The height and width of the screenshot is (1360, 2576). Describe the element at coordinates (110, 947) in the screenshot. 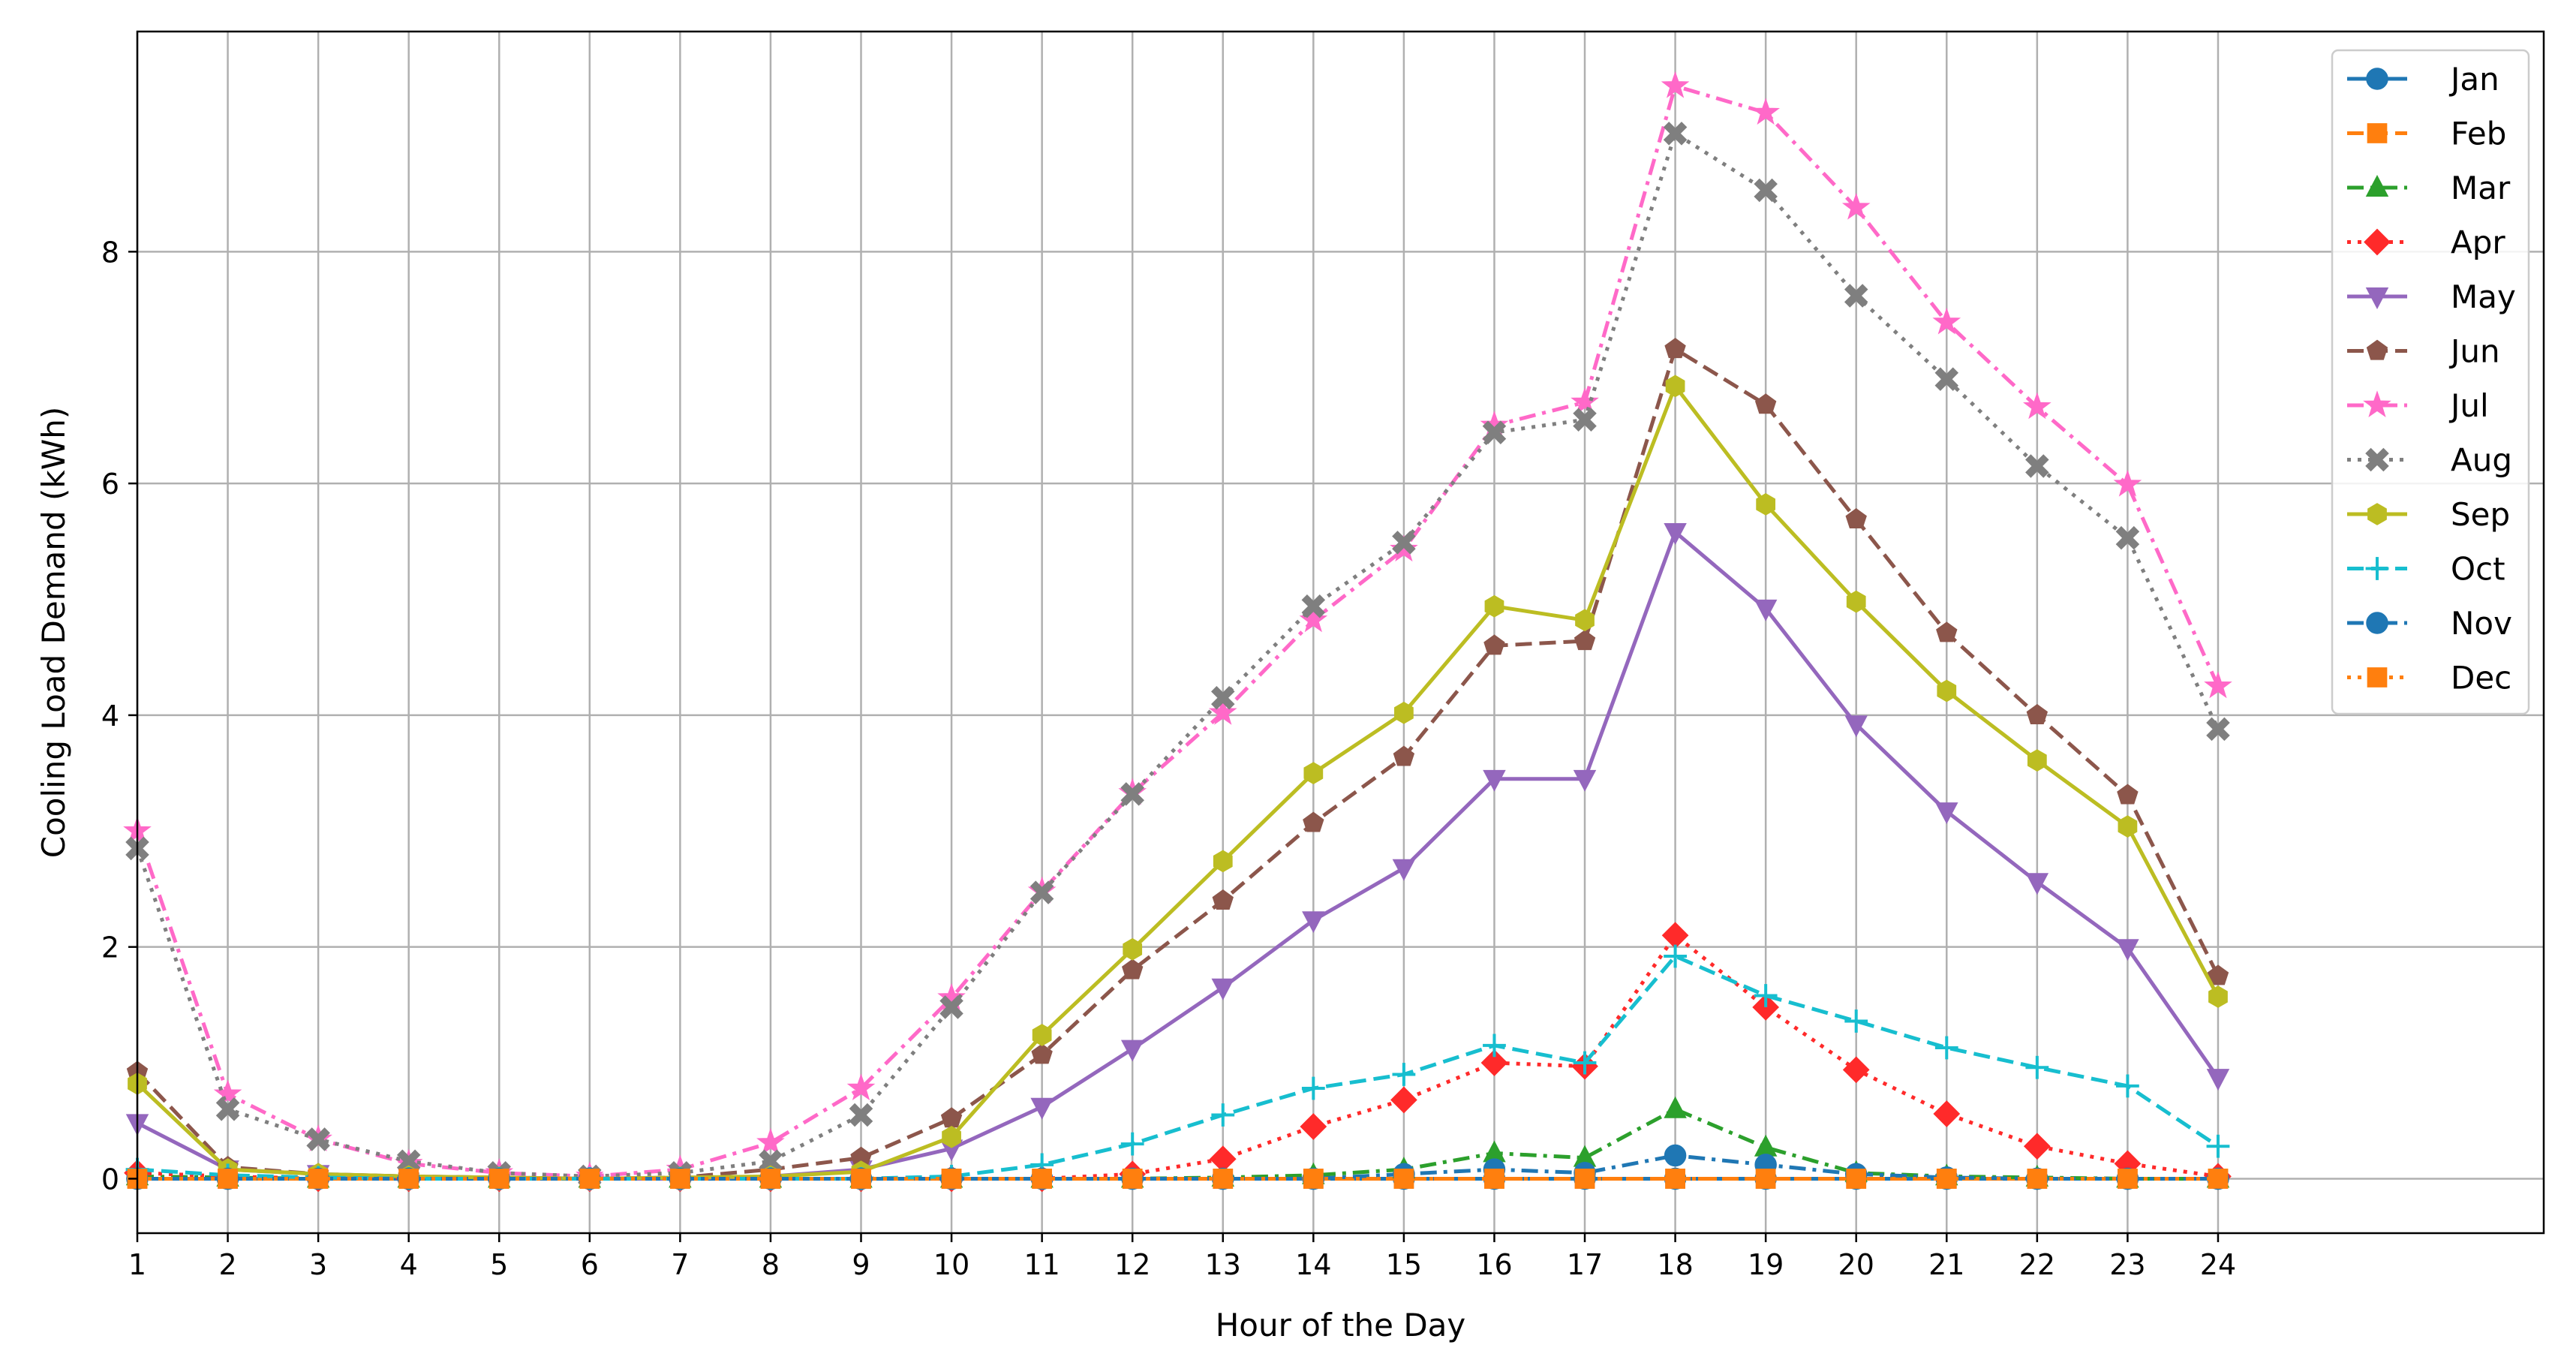

I see `y-tick-label: 2` at that location.